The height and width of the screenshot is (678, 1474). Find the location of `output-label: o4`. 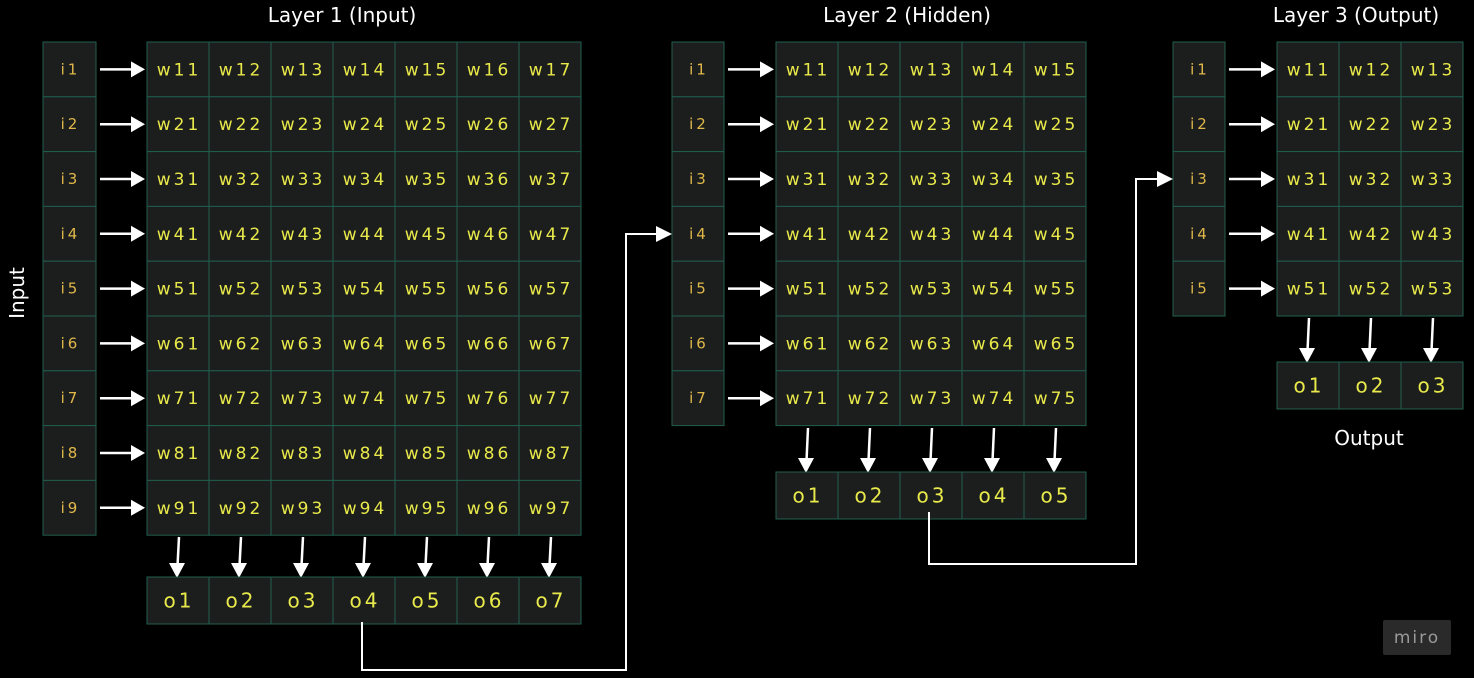

output-label: o4 is located at coordinates (365, 601).